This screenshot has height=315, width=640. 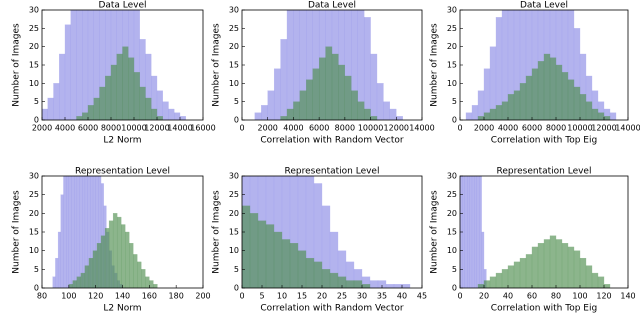 What do you see at coordinates (422, 296) in the screenshot?
I see `x-tick-label: 45` at bounding box center [422, 296].